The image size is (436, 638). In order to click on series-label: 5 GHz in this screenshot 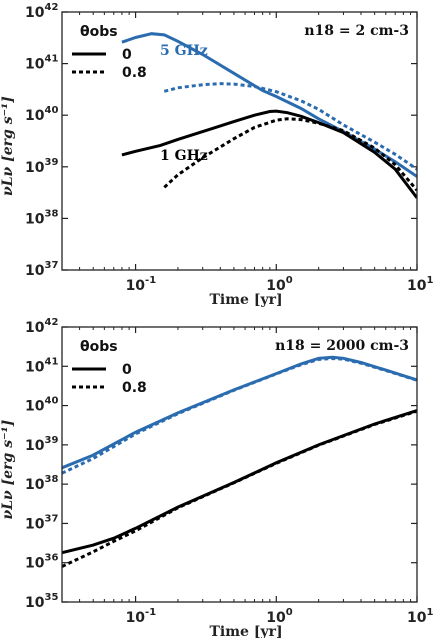, I will do `click(184, 51)`.